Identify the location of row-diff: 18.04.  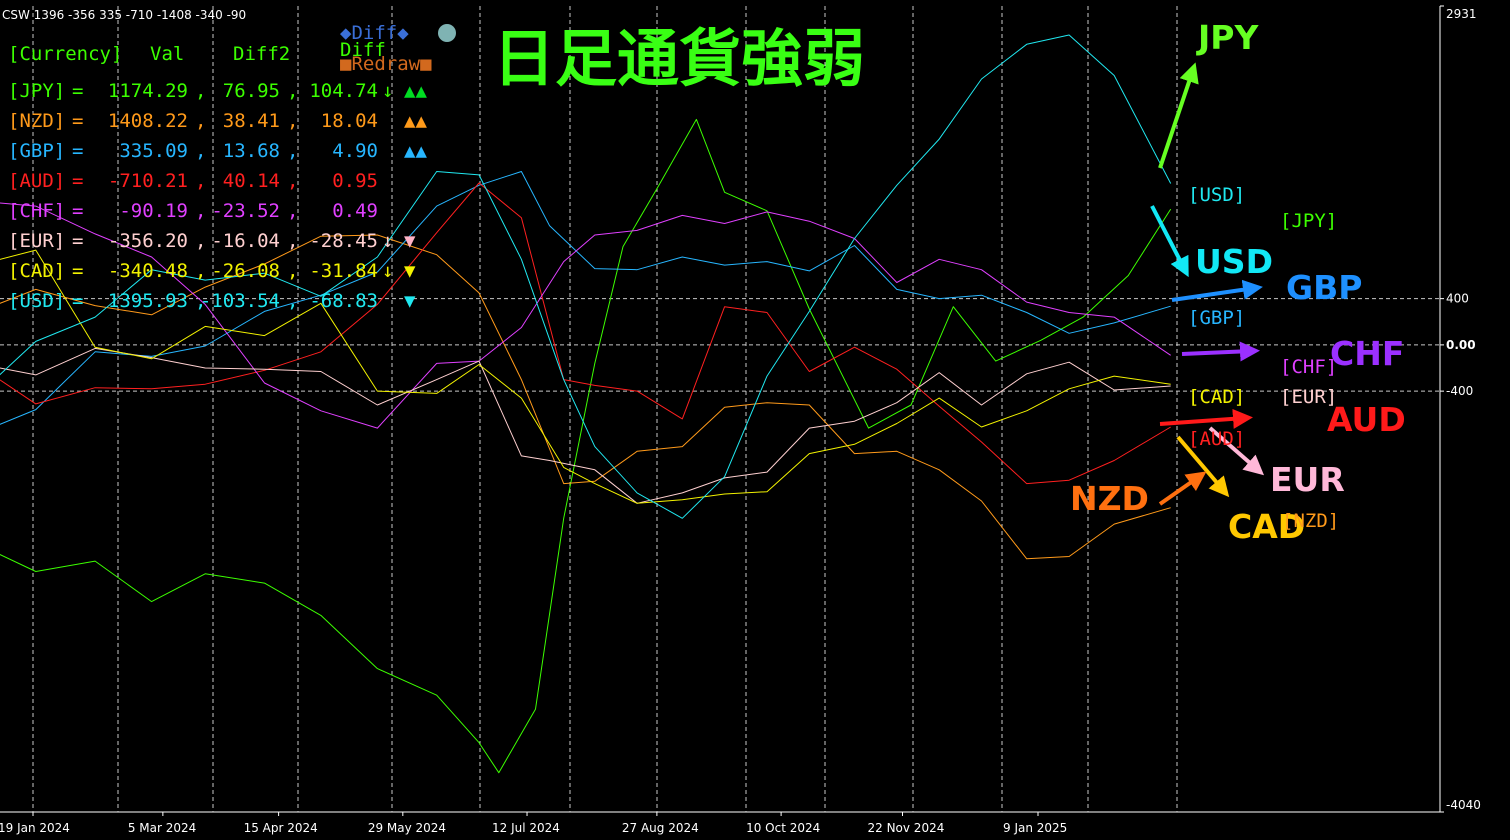
(349, 121).